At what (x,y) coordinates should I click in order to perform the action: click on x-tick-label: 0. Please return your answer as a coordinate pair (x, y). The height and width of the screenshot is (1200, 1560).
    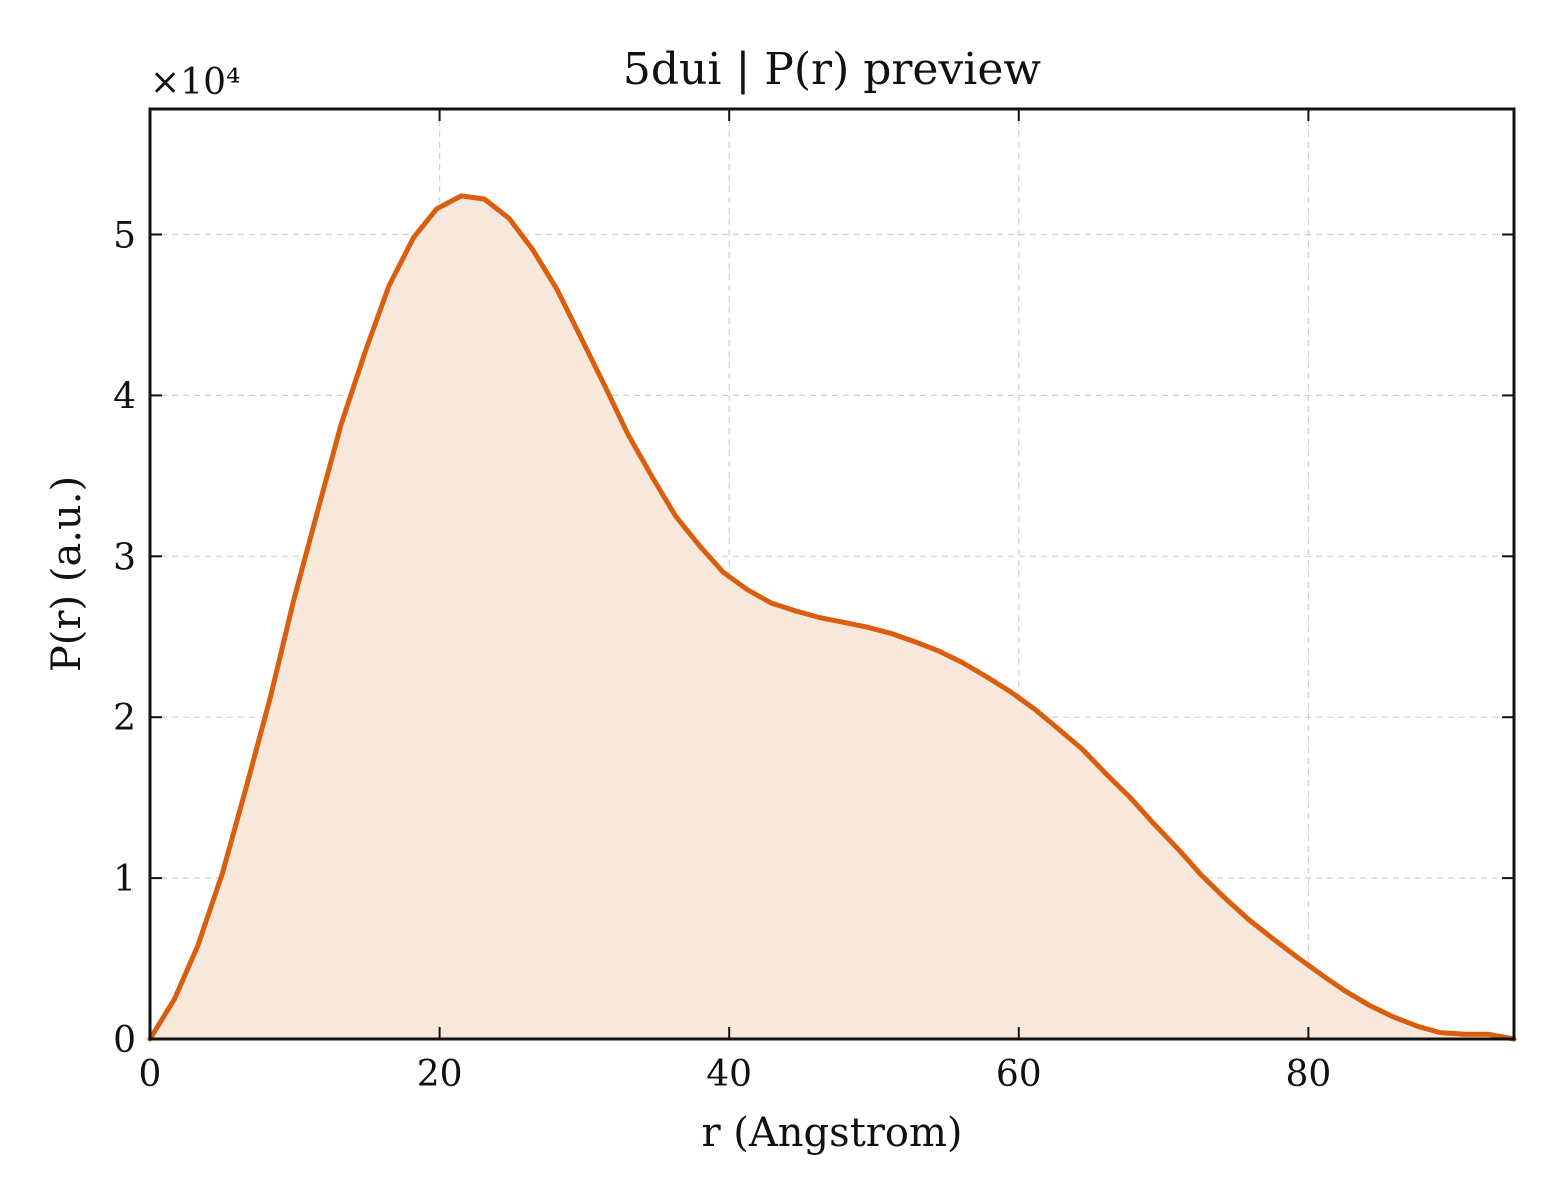
    Looking at the image, I should click on (150, 1074).